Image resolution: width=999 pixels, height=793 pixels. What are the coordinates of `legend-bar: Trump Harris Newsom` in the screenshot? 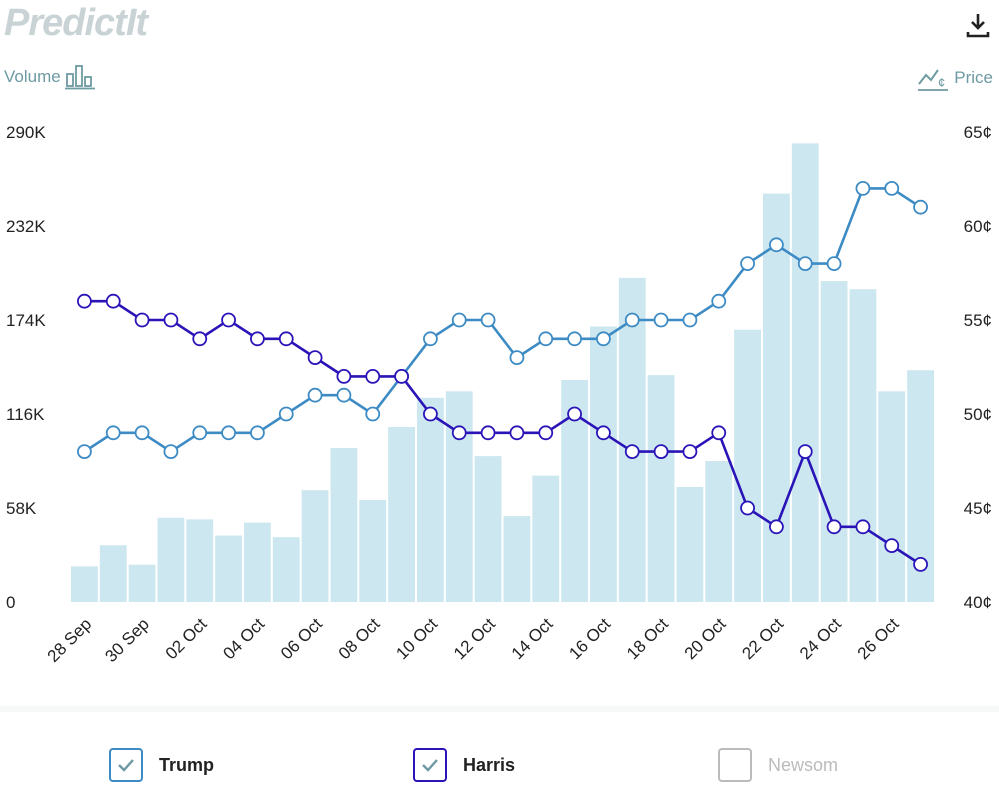 It's located at (499, 749).